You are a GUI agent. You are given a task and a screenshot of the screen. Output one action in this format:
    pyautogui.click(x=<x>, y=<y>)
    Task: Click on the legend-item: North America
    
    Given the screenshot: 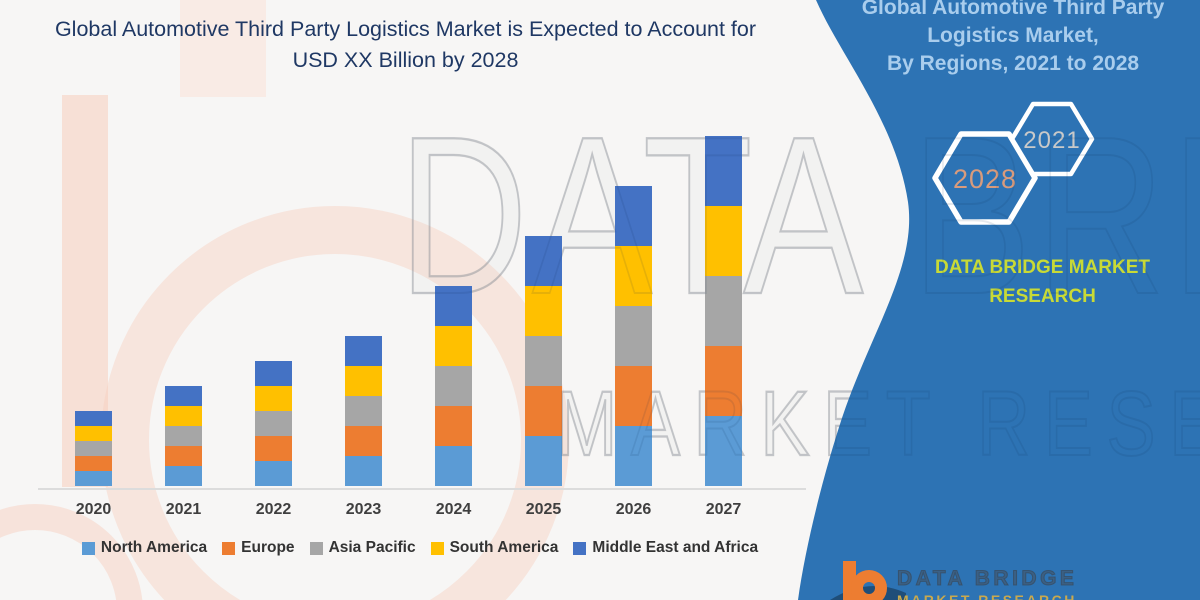 What is the action you would take?
    pyautogui.click(x=144, y=548)
    